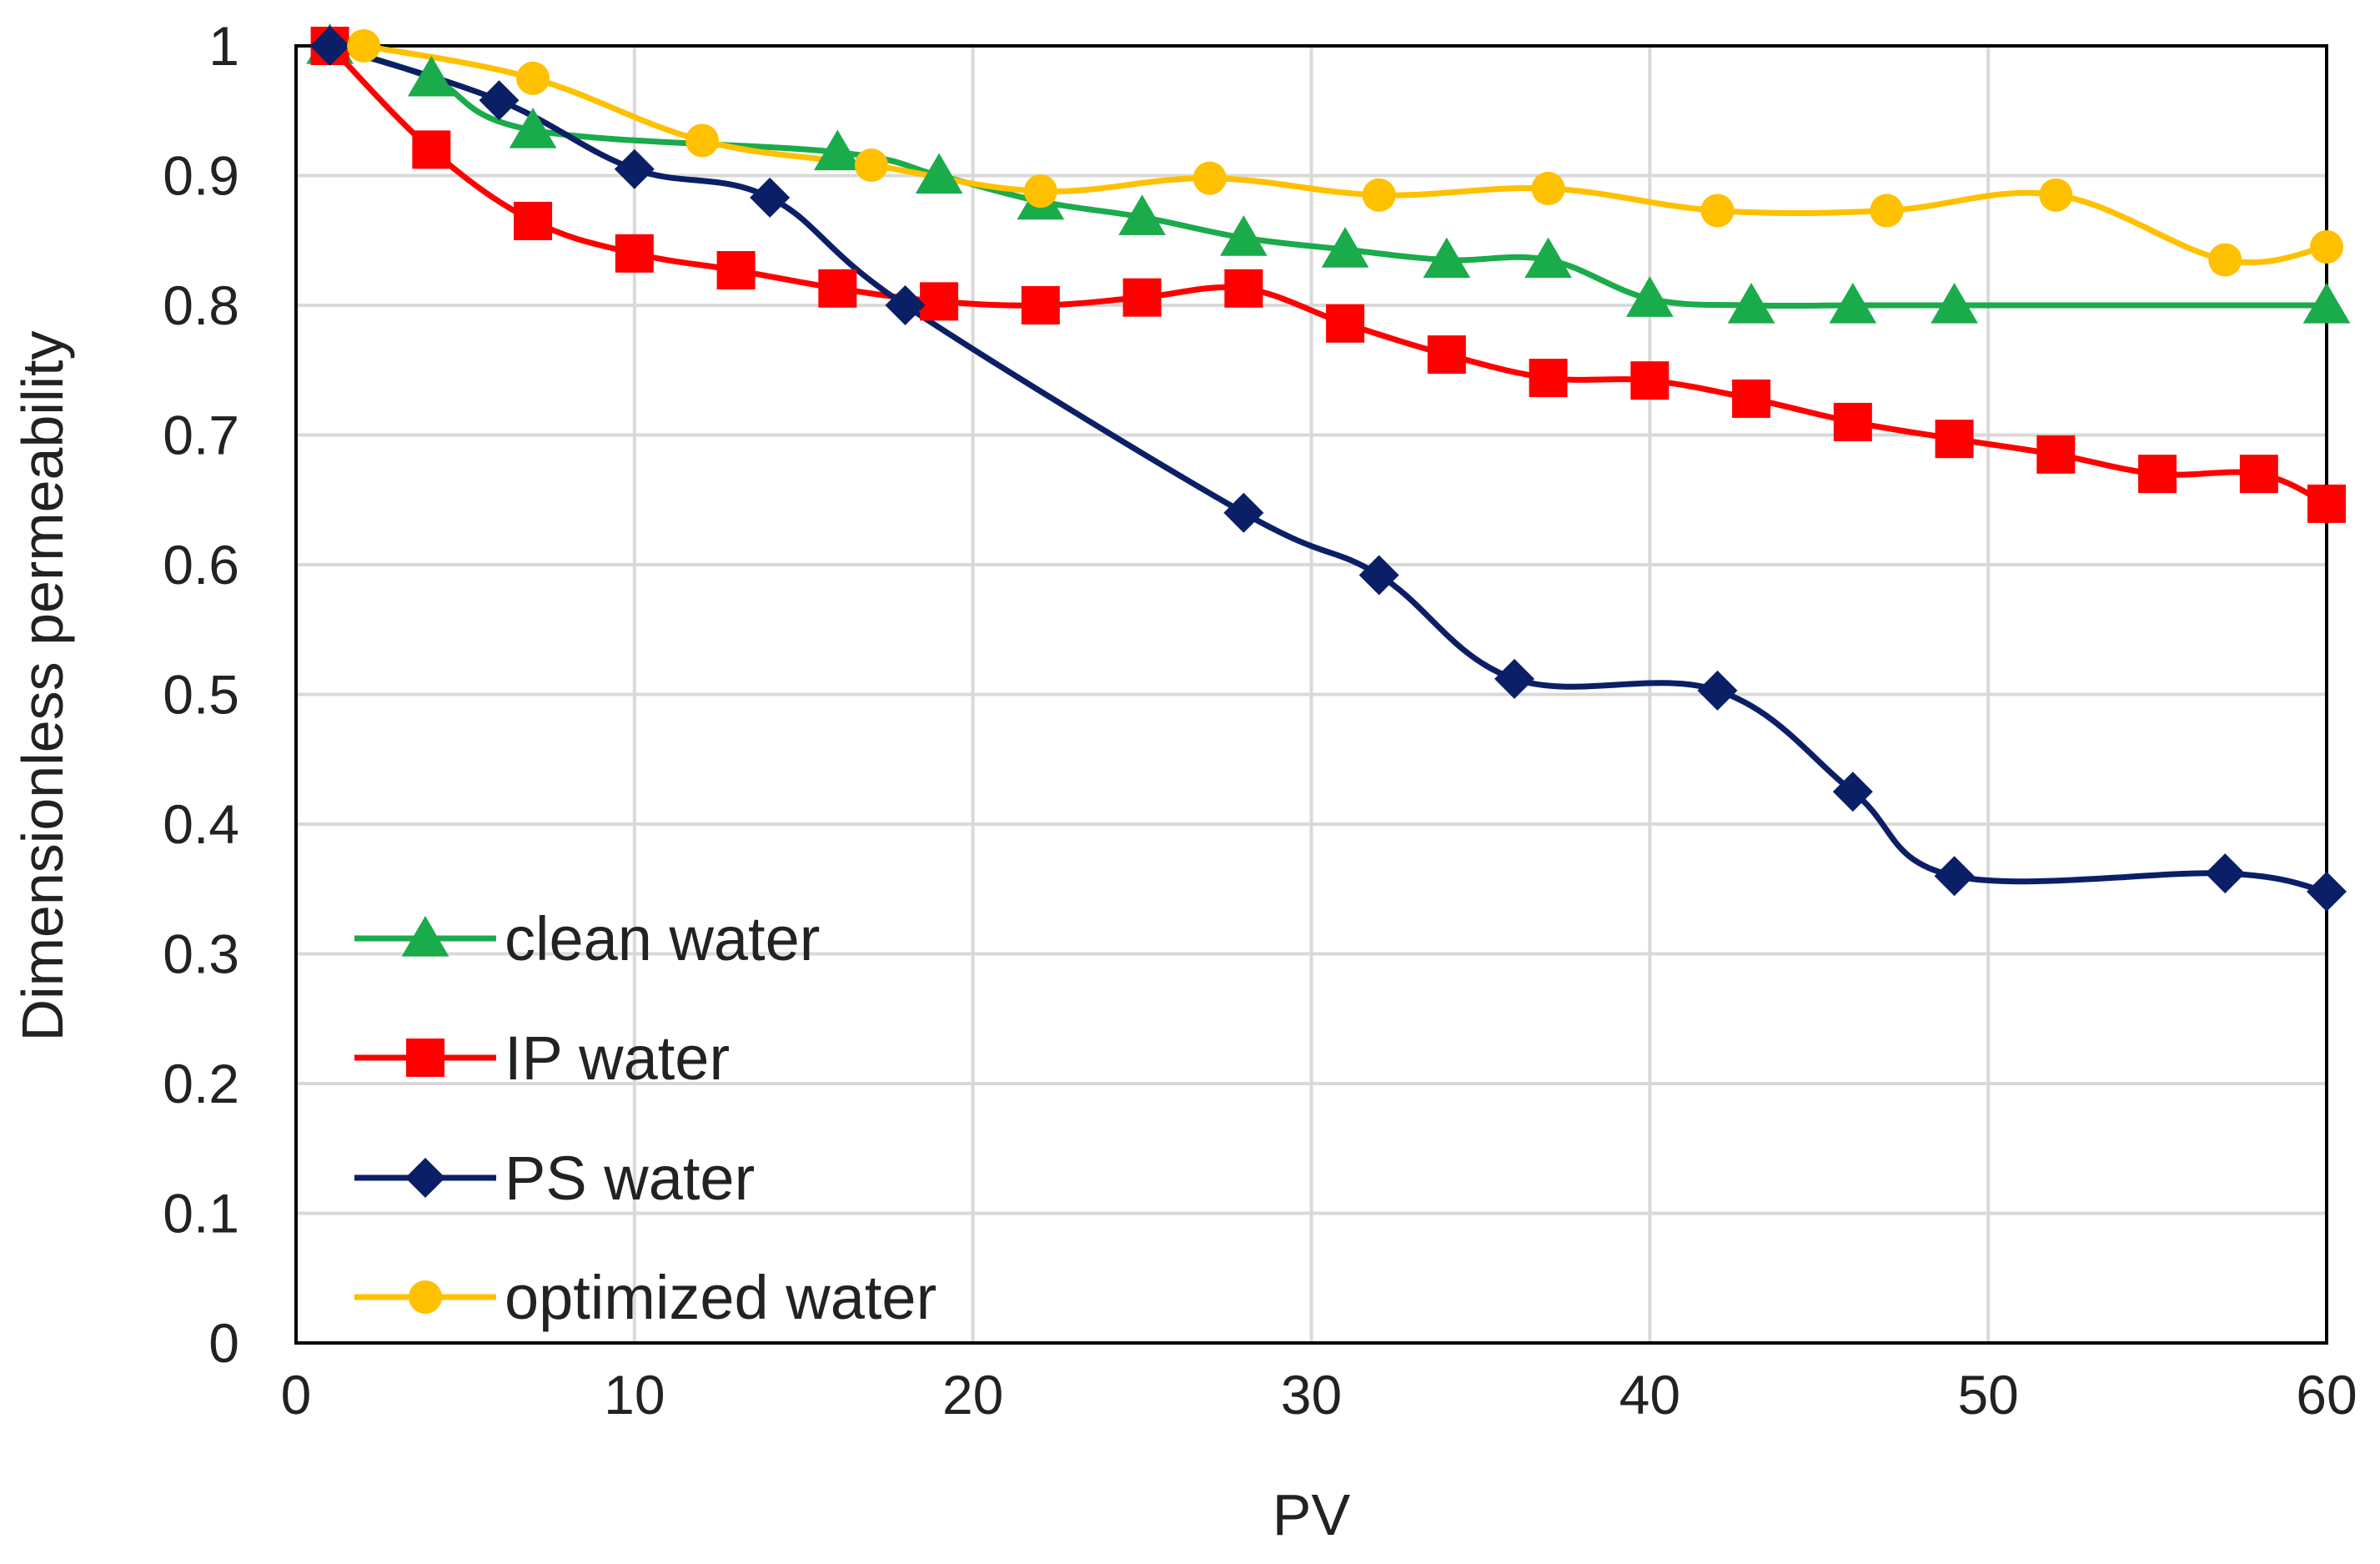 The height and width of the screenshot is (1564, 2380). What do you see at coordinates (425, 1057) in the screenshot?
I see `legend-marker-ip-water` at bounding box center [425, 1057].